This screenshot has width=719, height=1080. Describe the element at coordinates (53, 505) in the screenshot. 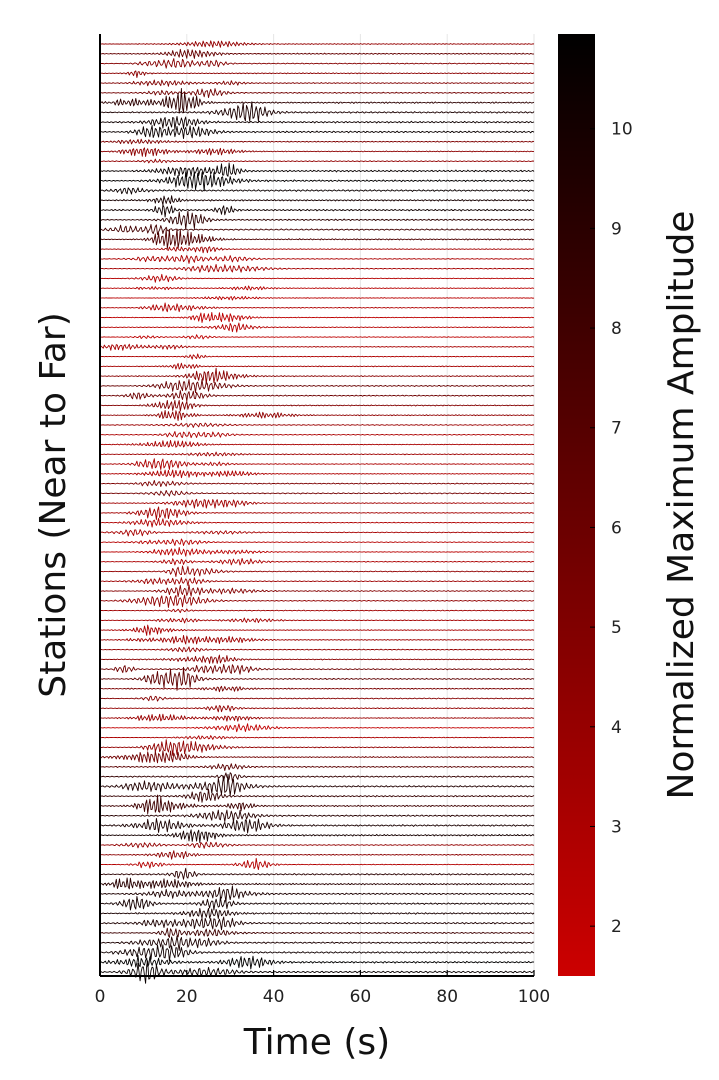

I see `y-axis-title: Stations (Near to Far)` at that location.